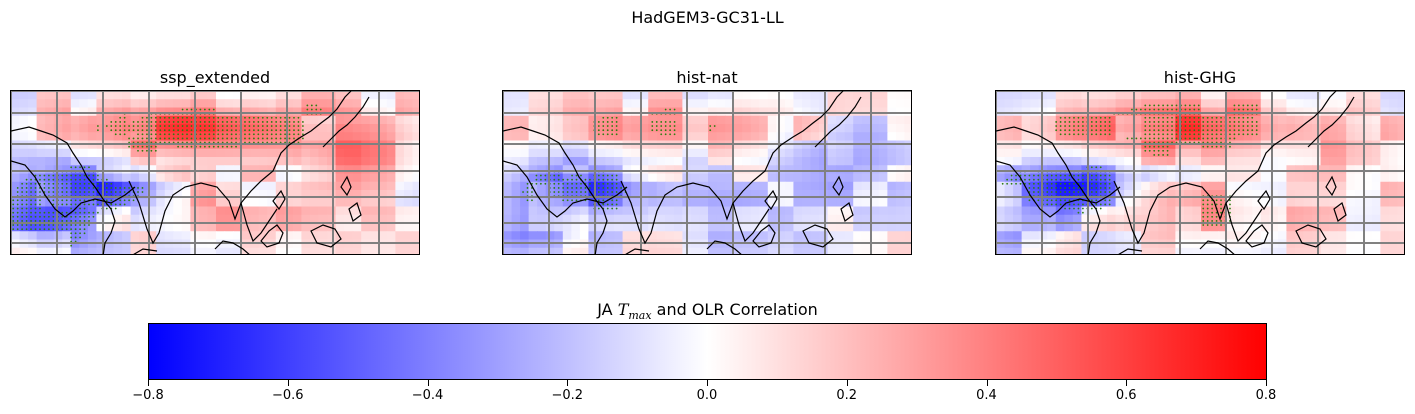  Describe the element at coordinates (847, 395) in the screenshot. I see `colorbar-tick-label: 0.2` at that location.